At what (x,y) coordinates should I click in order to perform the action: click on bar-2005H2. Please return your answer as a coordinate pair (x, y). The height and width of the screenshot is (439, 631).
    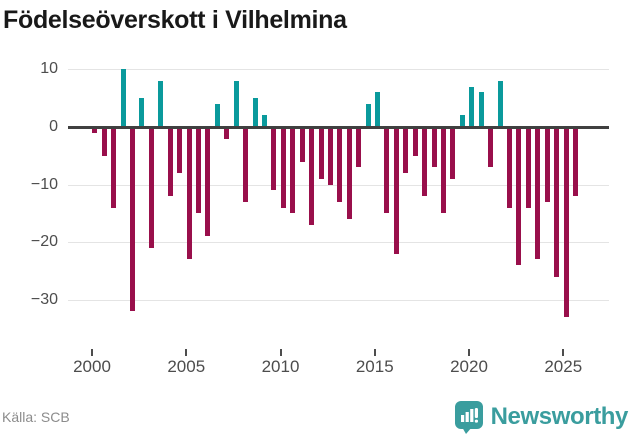
    Looking at the image, I should click on (198, 170).